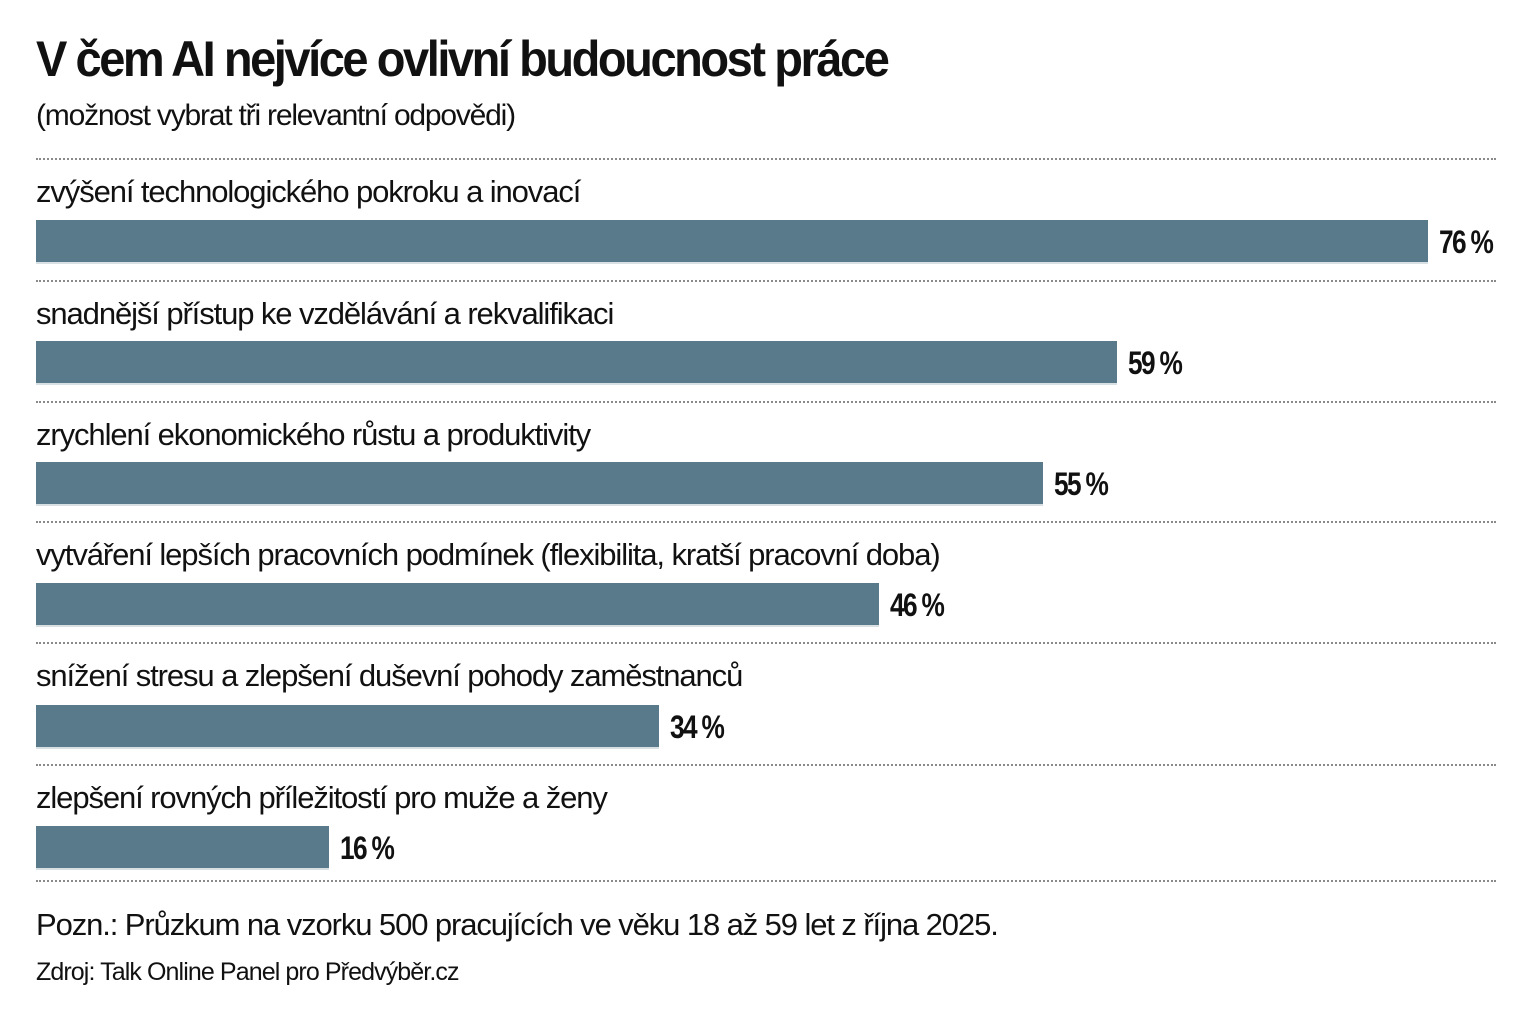 The width and height of the screenshot is (1536, 1016). I want to click on chart-subtitle: (možnost vybrat tři relevantní odpovědi), so click(276, 115).